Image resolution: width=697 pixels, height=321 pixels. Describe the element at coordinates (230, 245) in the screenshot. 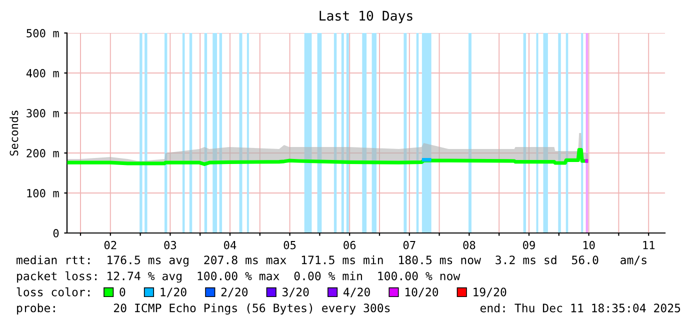

I see `x-tick-label: 04` at that location.